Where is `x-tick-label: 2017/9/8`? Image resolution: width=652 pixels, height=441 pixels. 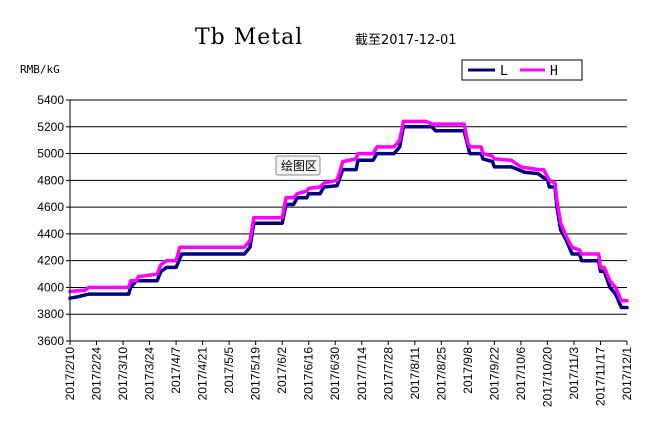 x-tick-label: 2017/9/8 is located at coordinates (468, 370).